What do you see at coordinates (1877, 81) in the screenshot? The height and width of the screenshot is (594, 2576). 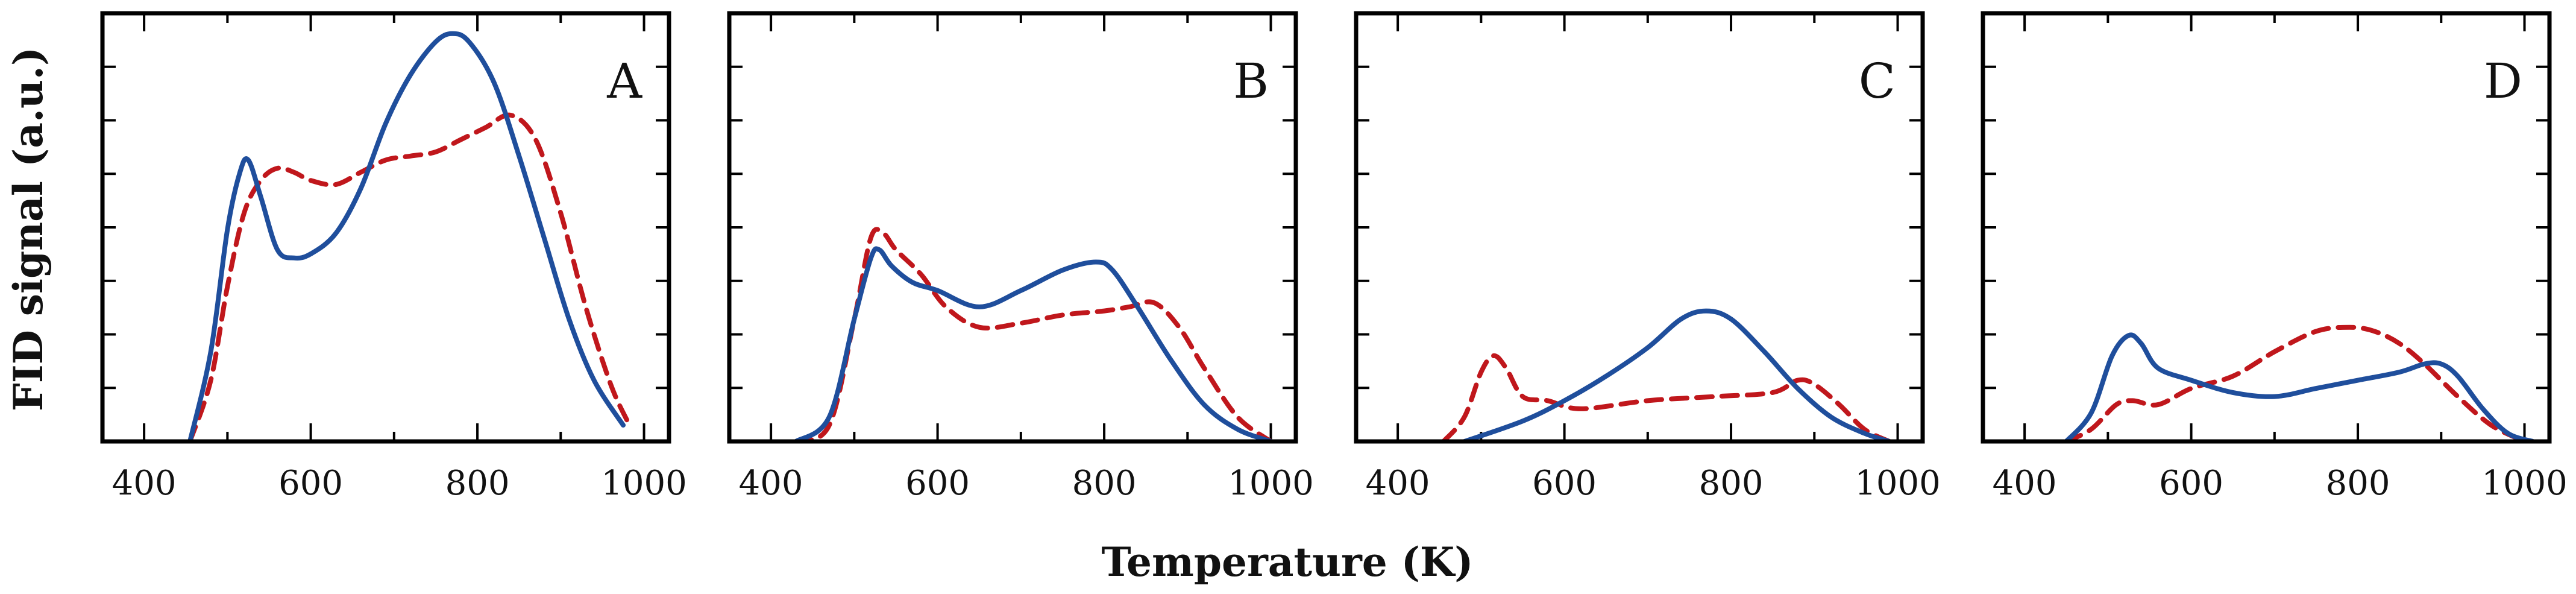 I see `panel-label: C` at bounding box center [1877, 81].